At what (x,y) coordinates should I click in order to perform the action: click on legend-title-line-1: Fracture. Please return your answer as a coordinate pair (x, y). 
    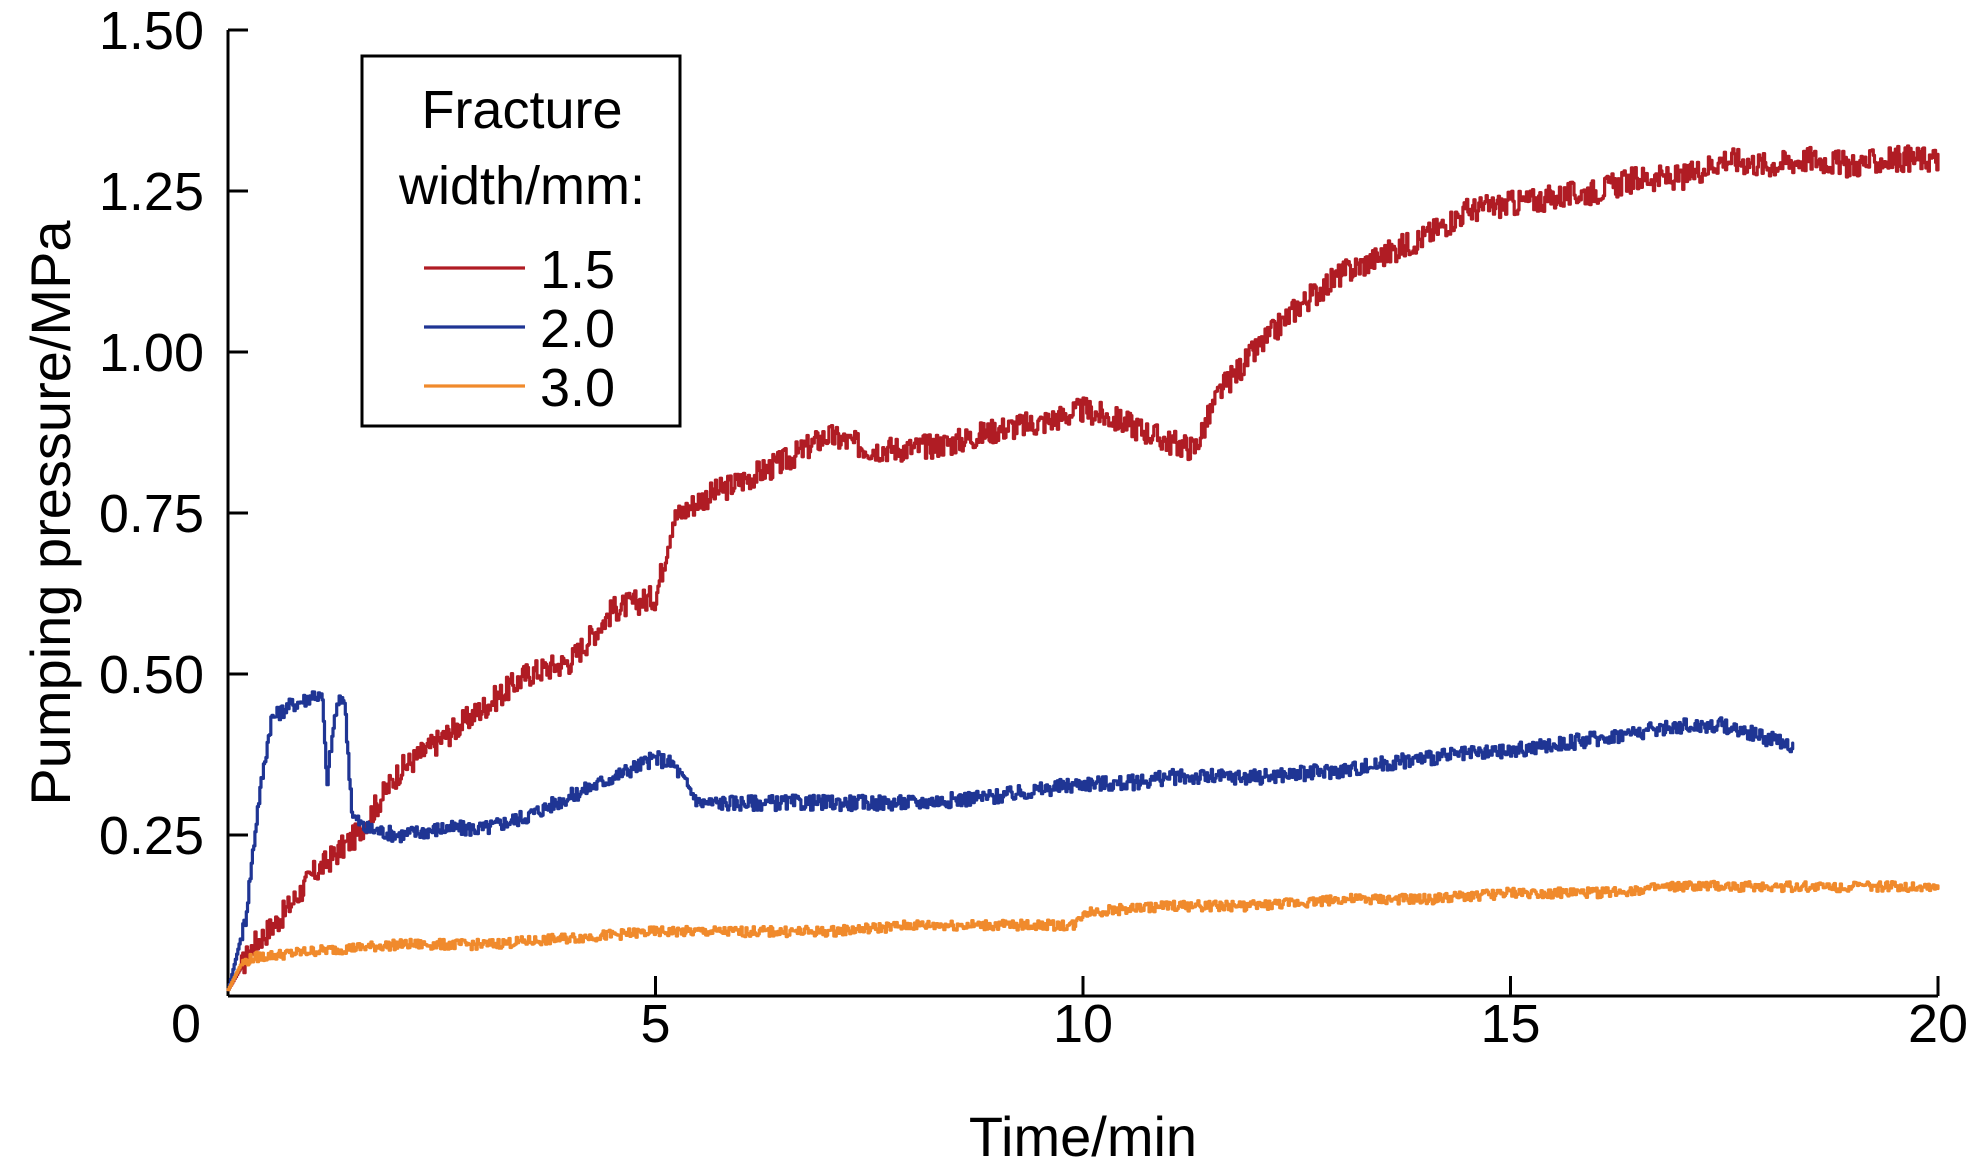
    Looking at the image, I should click on (521, 110).